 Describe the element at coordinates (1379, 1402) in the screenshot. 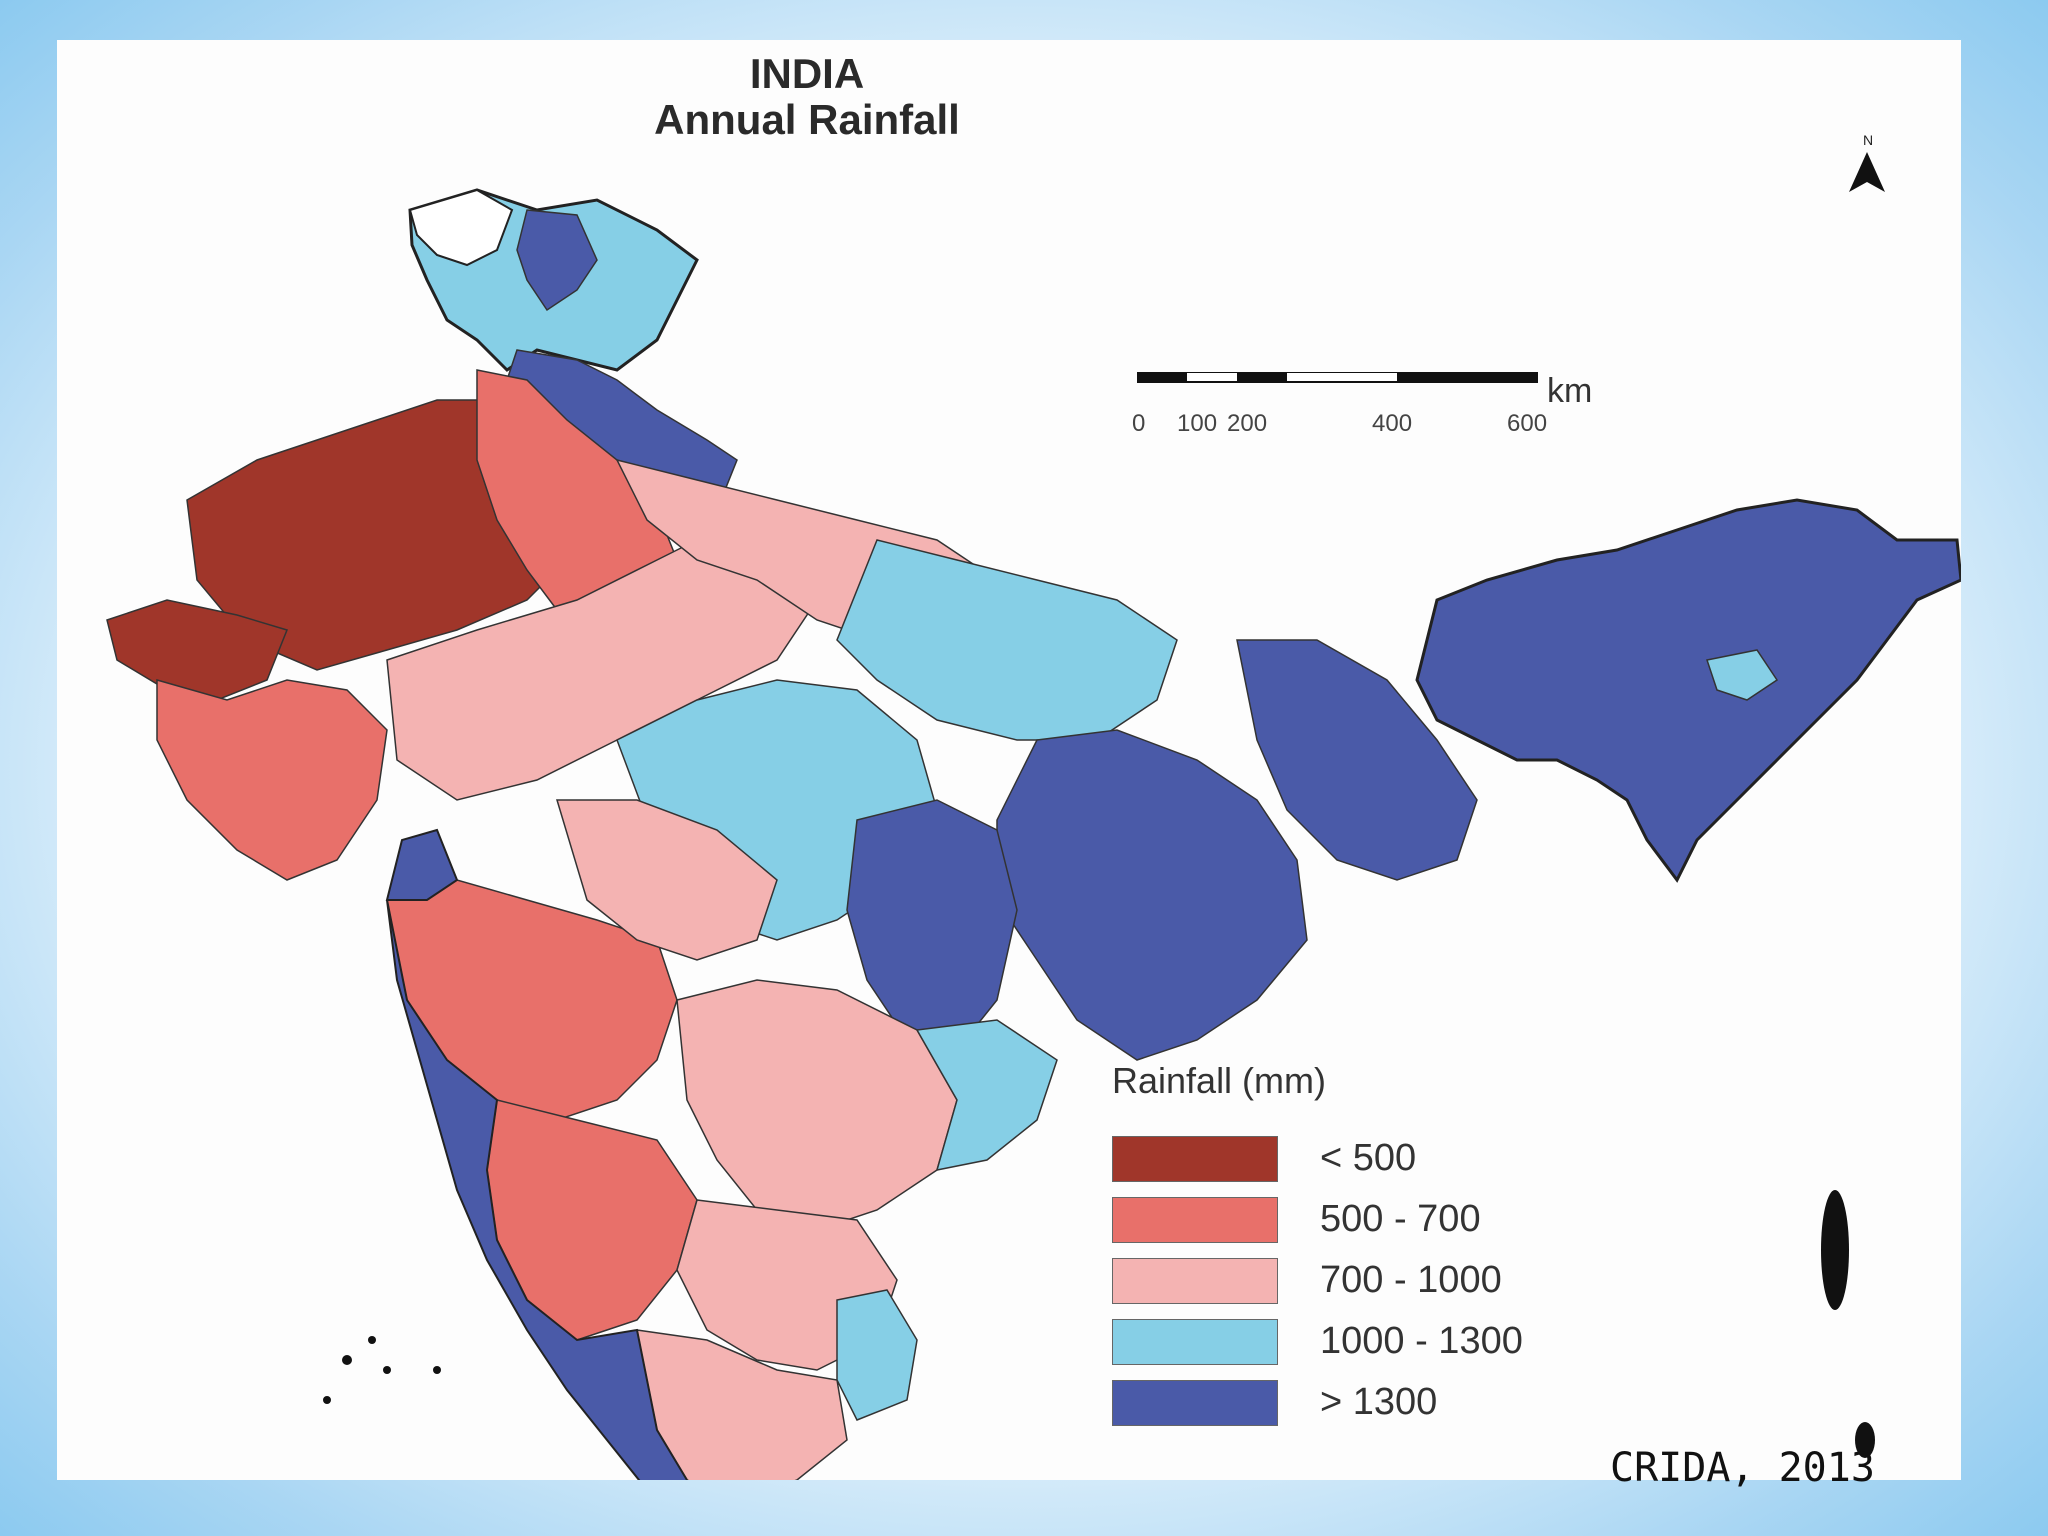

I see `legend-label: > 1300` at that location.